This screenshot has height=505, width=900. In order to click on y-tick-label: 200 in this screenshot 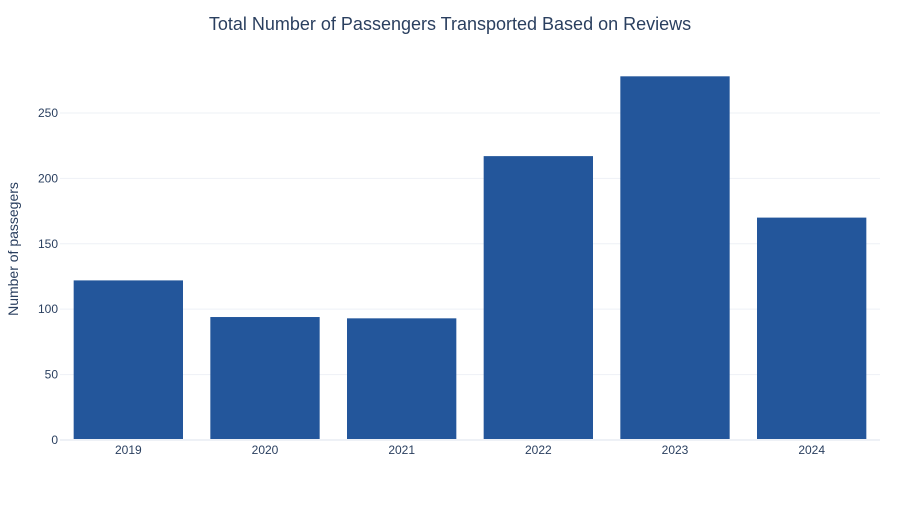, I will do `click(48, 178)`.